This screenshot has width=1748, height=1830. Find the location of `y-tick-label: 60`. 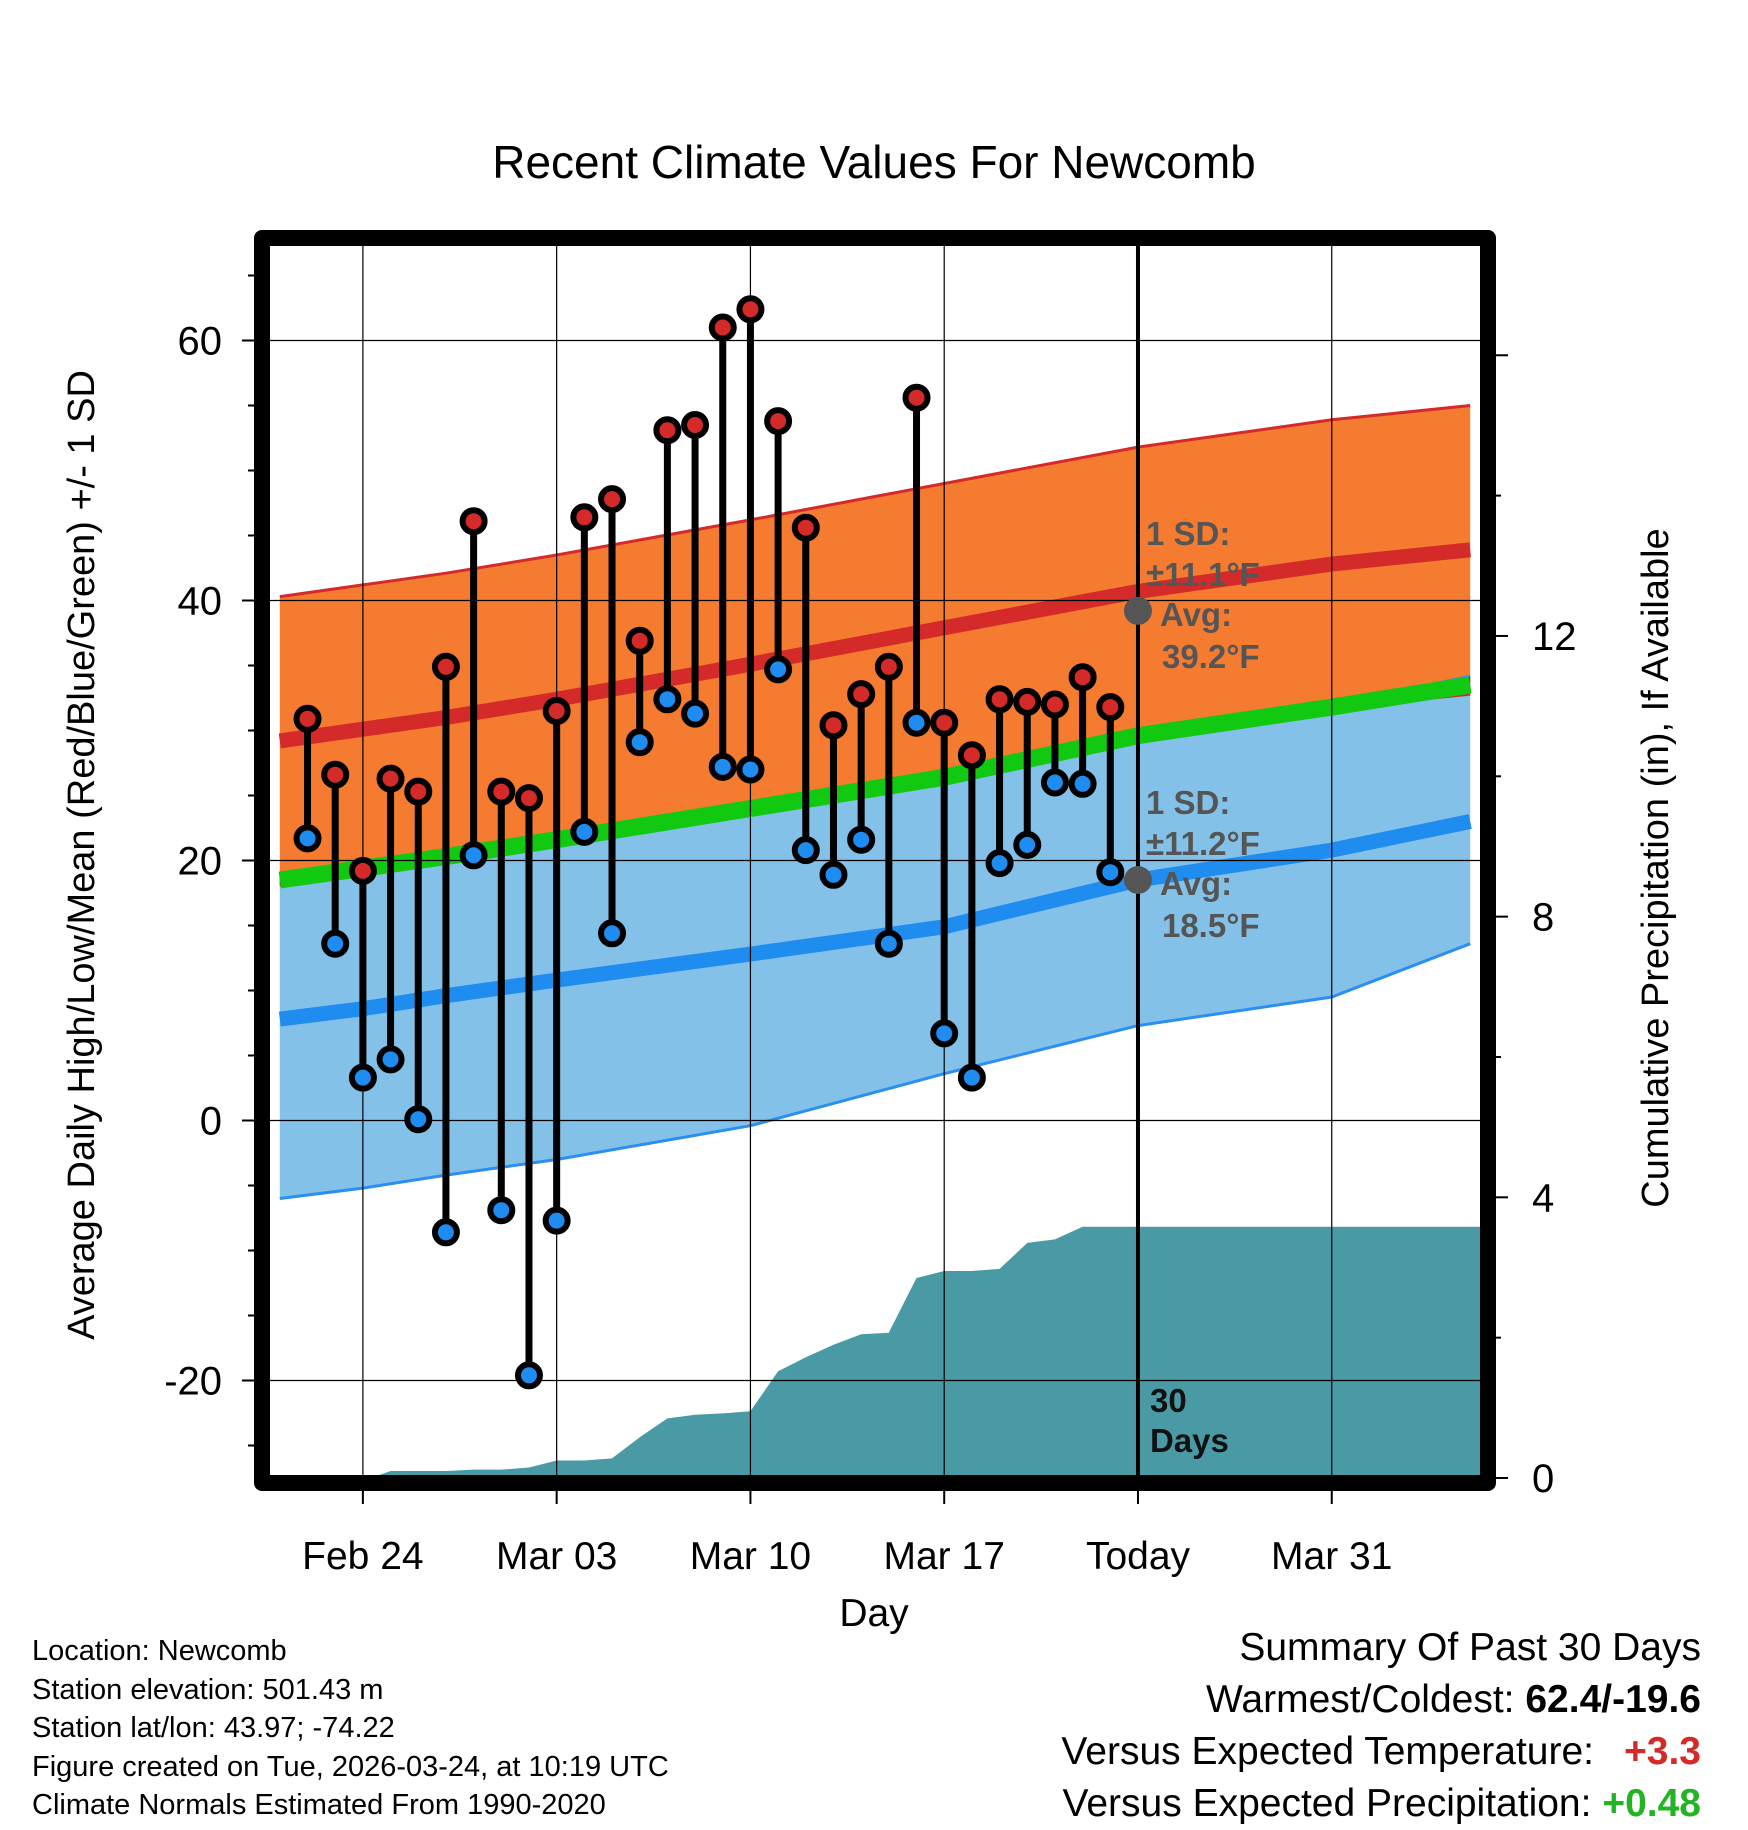

y-tick-label: 60 is located at coordinates (200, 342).